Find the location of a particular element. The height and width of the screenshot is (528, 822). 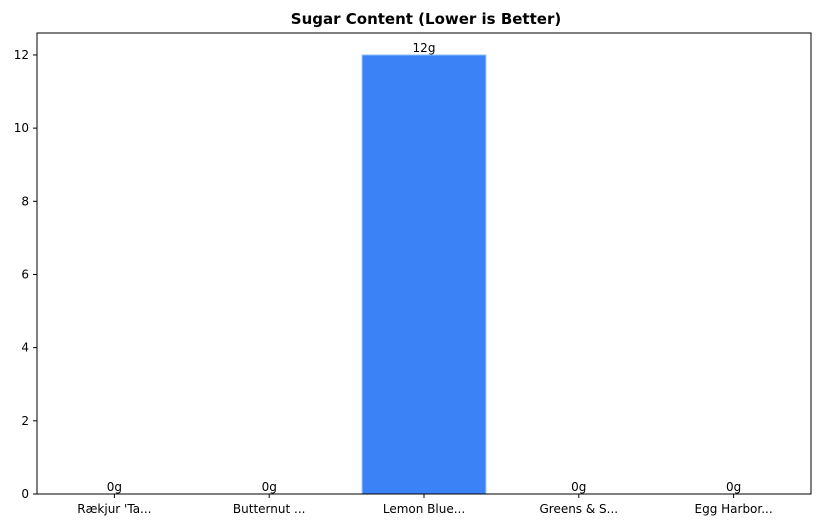

data-label: 12g is located at coordinates (424, 48).